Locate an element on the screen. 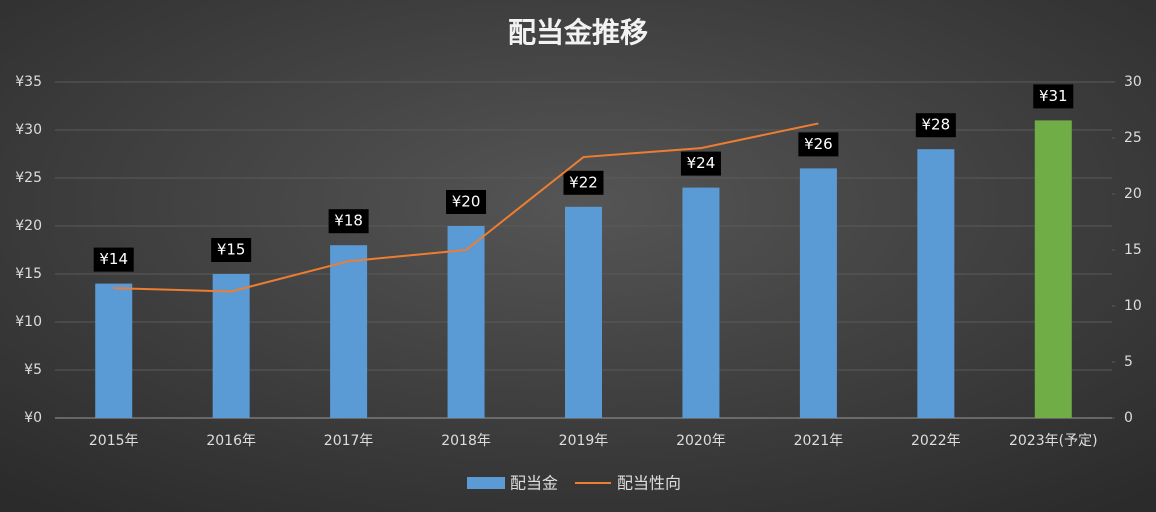 The image size is (1156, 512). y2-tick-label: 15 is located at coordinates (1133, 250).